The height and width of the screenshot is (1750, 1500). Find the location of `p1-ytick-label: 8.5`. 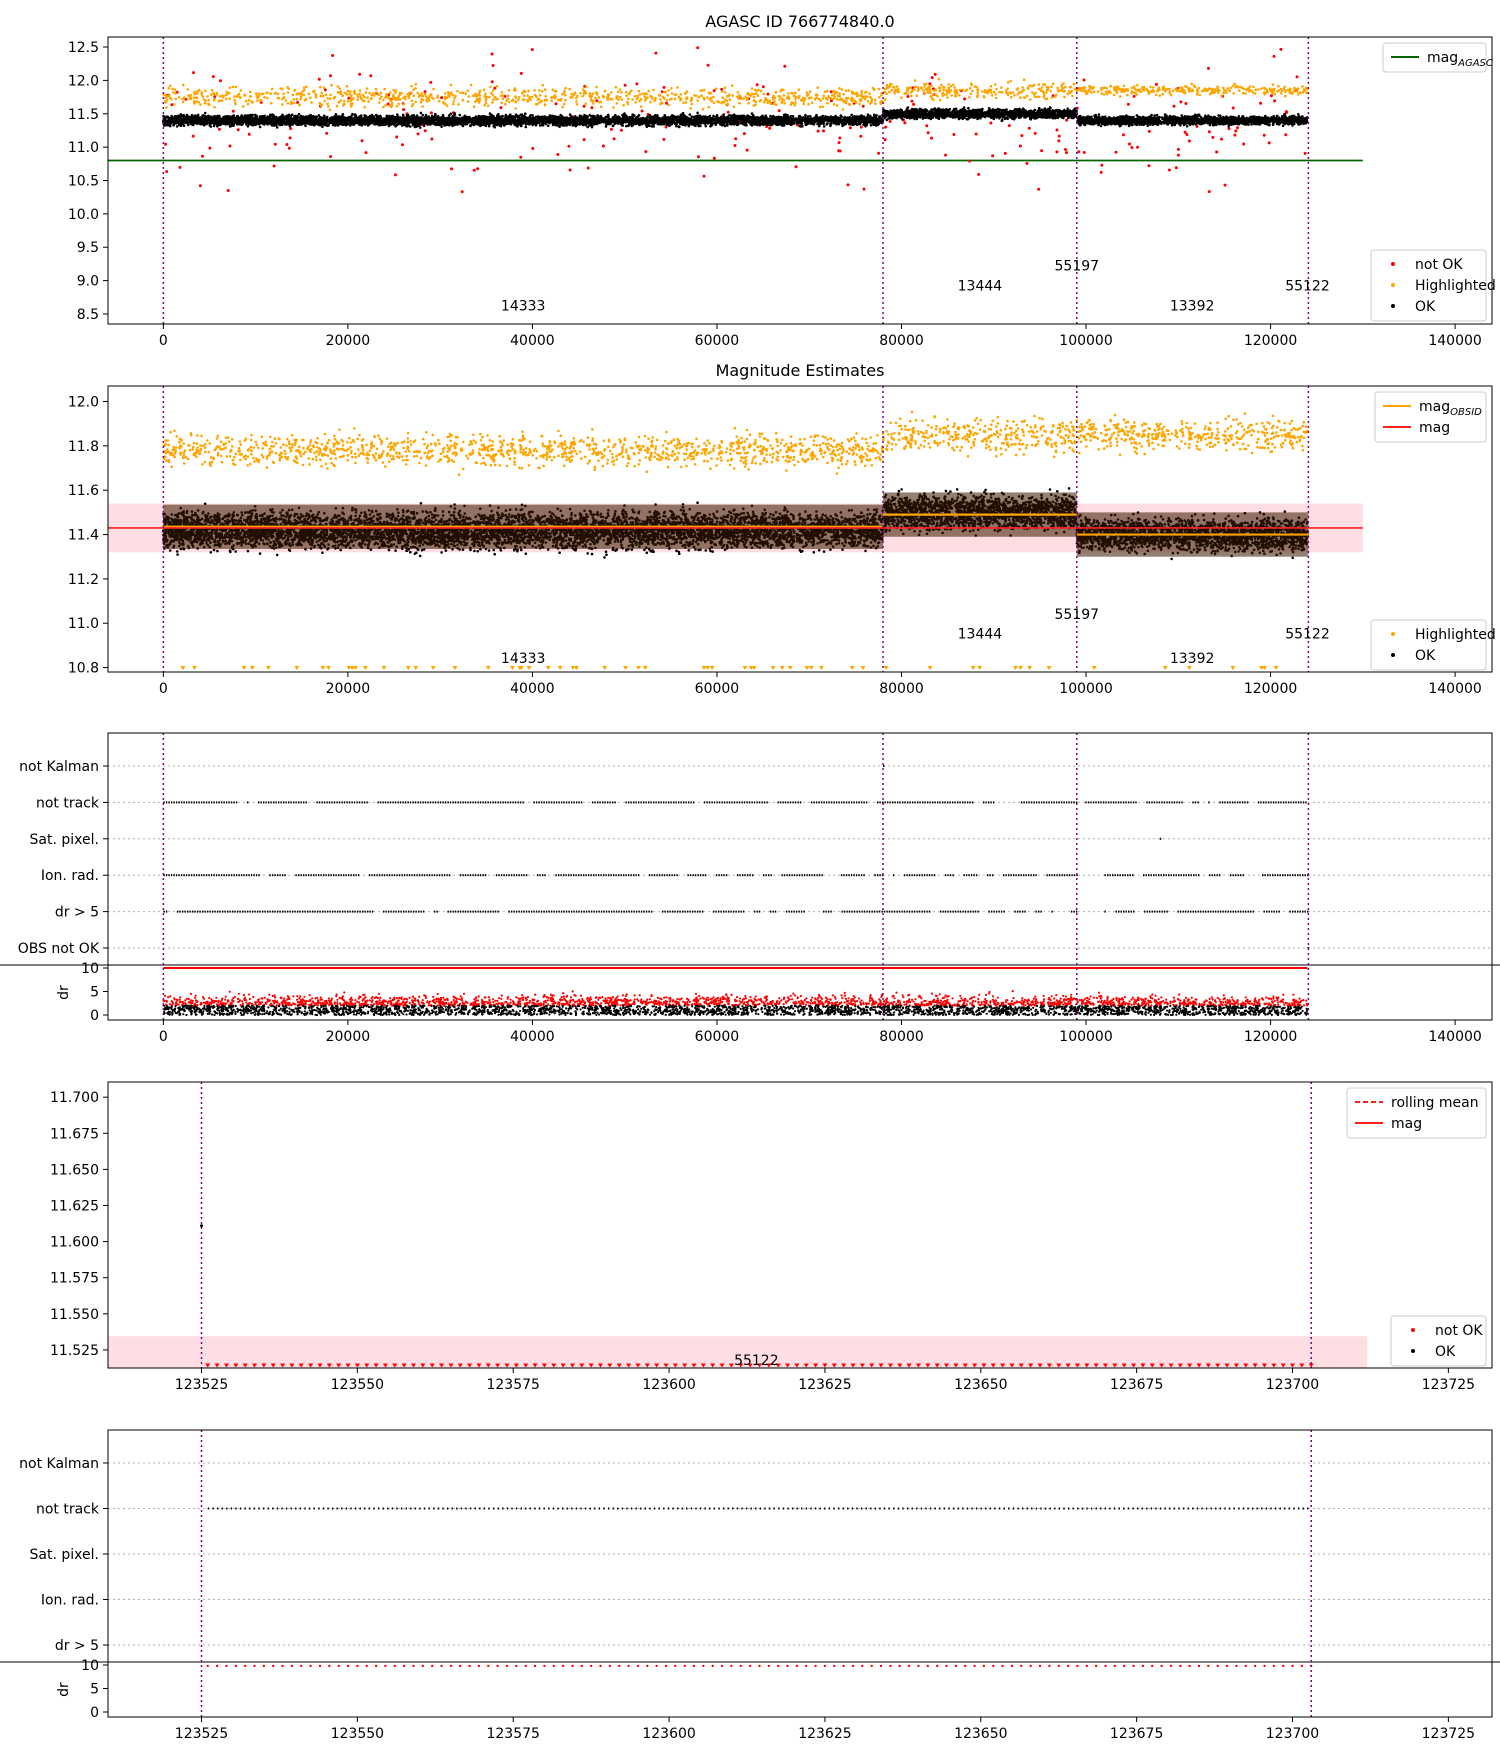

p1-ytick-label: 8.5 is located at coordinates (88, 315).